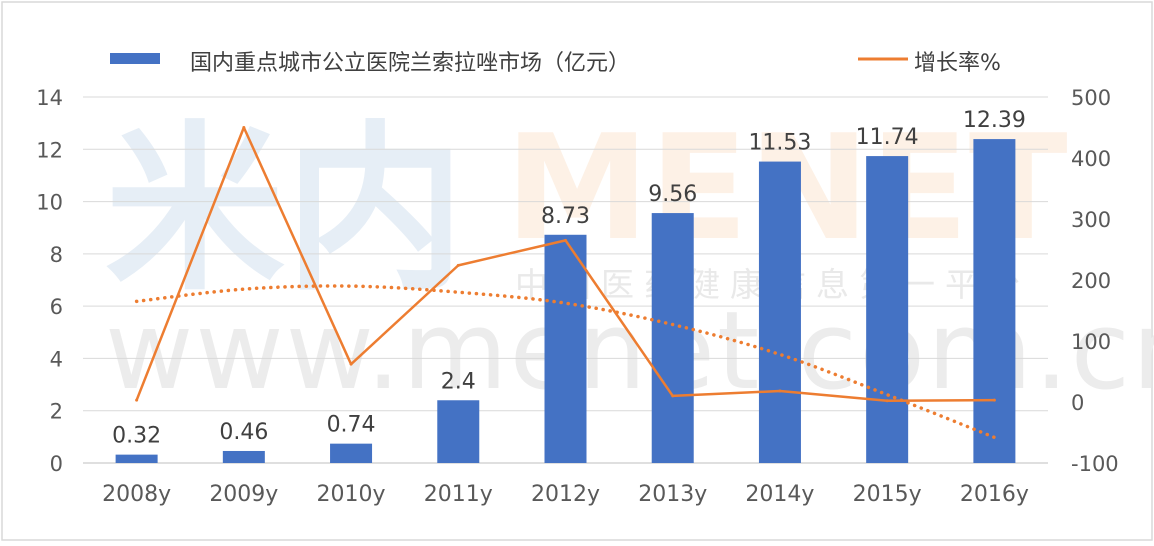  I want to click on data-label: 8.73, so click(565, 216).